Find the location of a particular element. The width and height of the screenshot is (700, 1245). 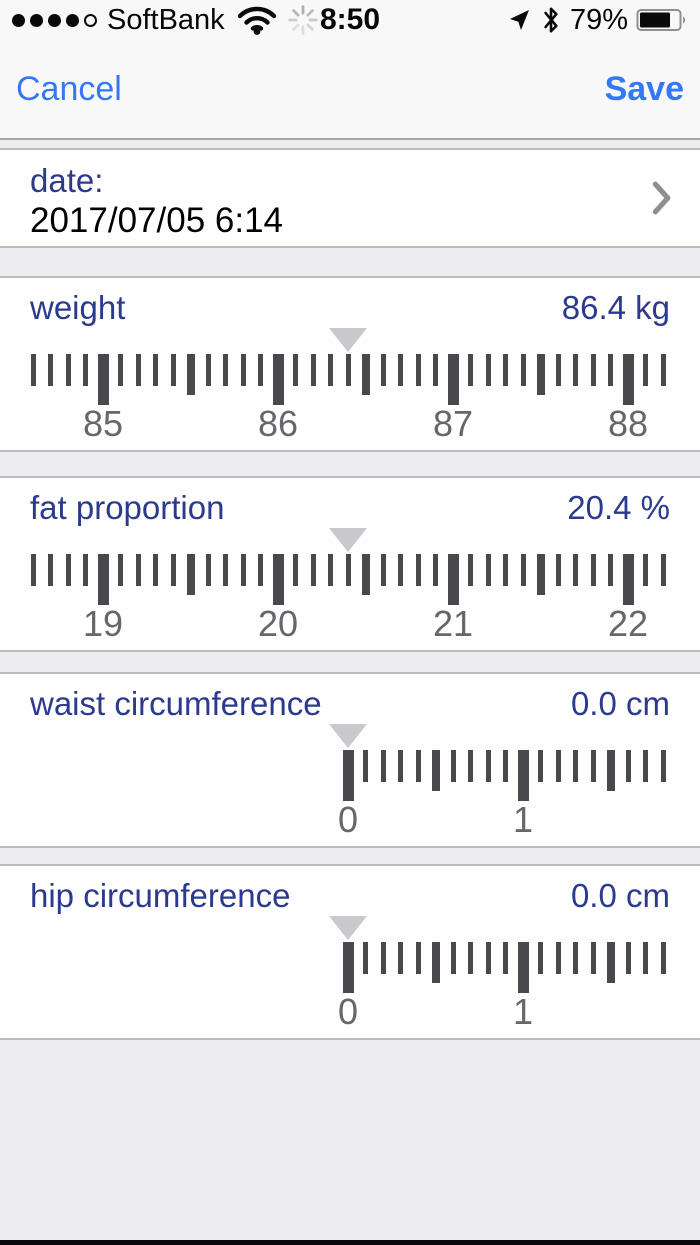

fat-proportion-value: 20.4 % is located at coordinates (618, 507).